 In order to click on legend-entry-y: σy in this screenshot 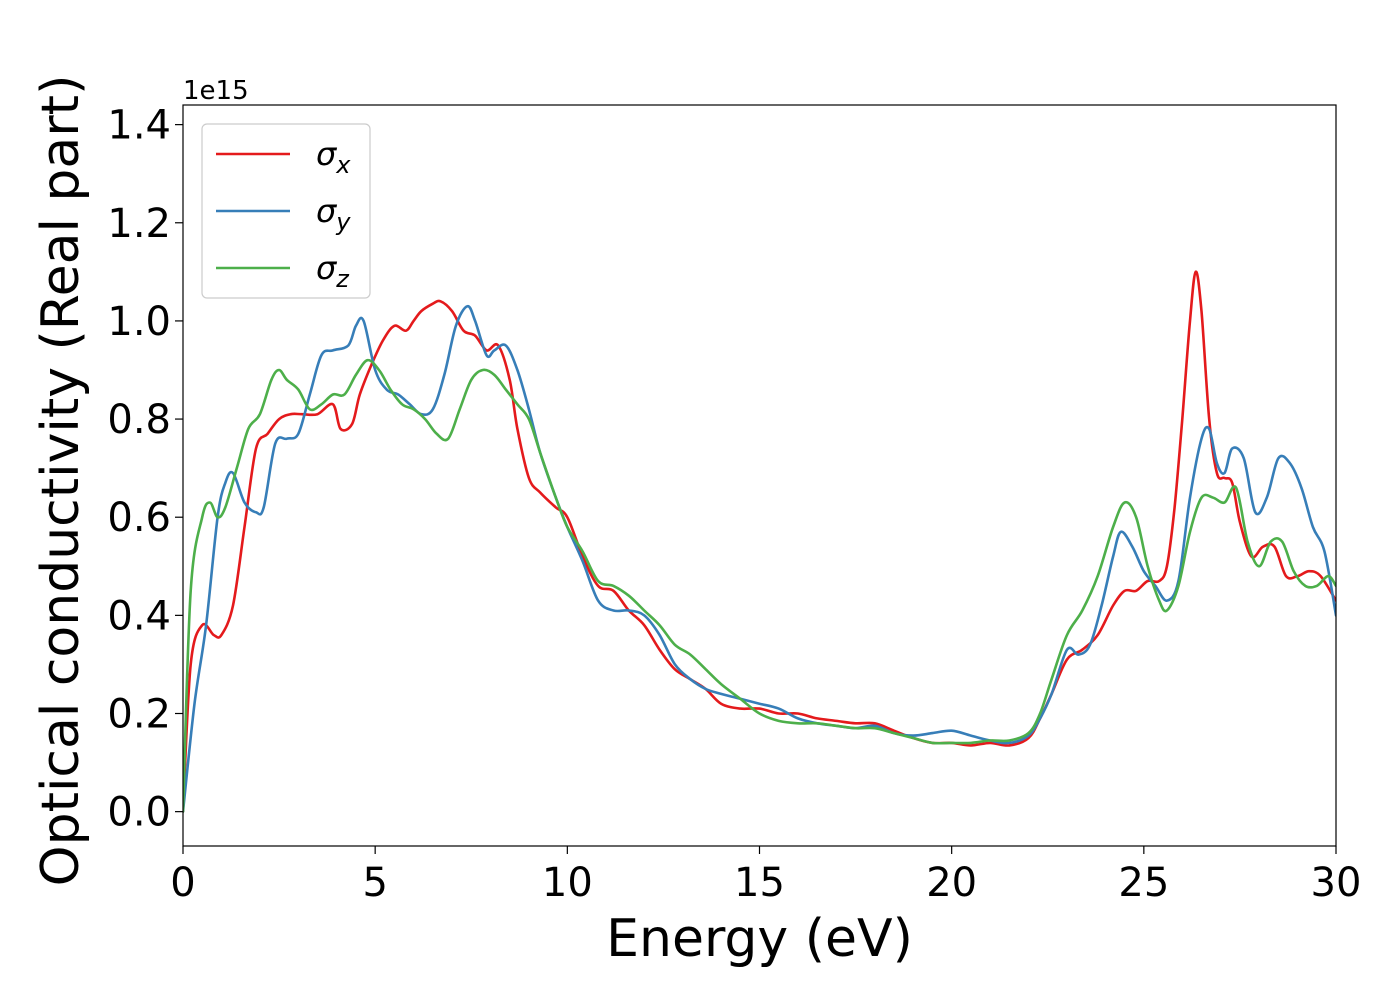, I will do `click(333, 214)`.